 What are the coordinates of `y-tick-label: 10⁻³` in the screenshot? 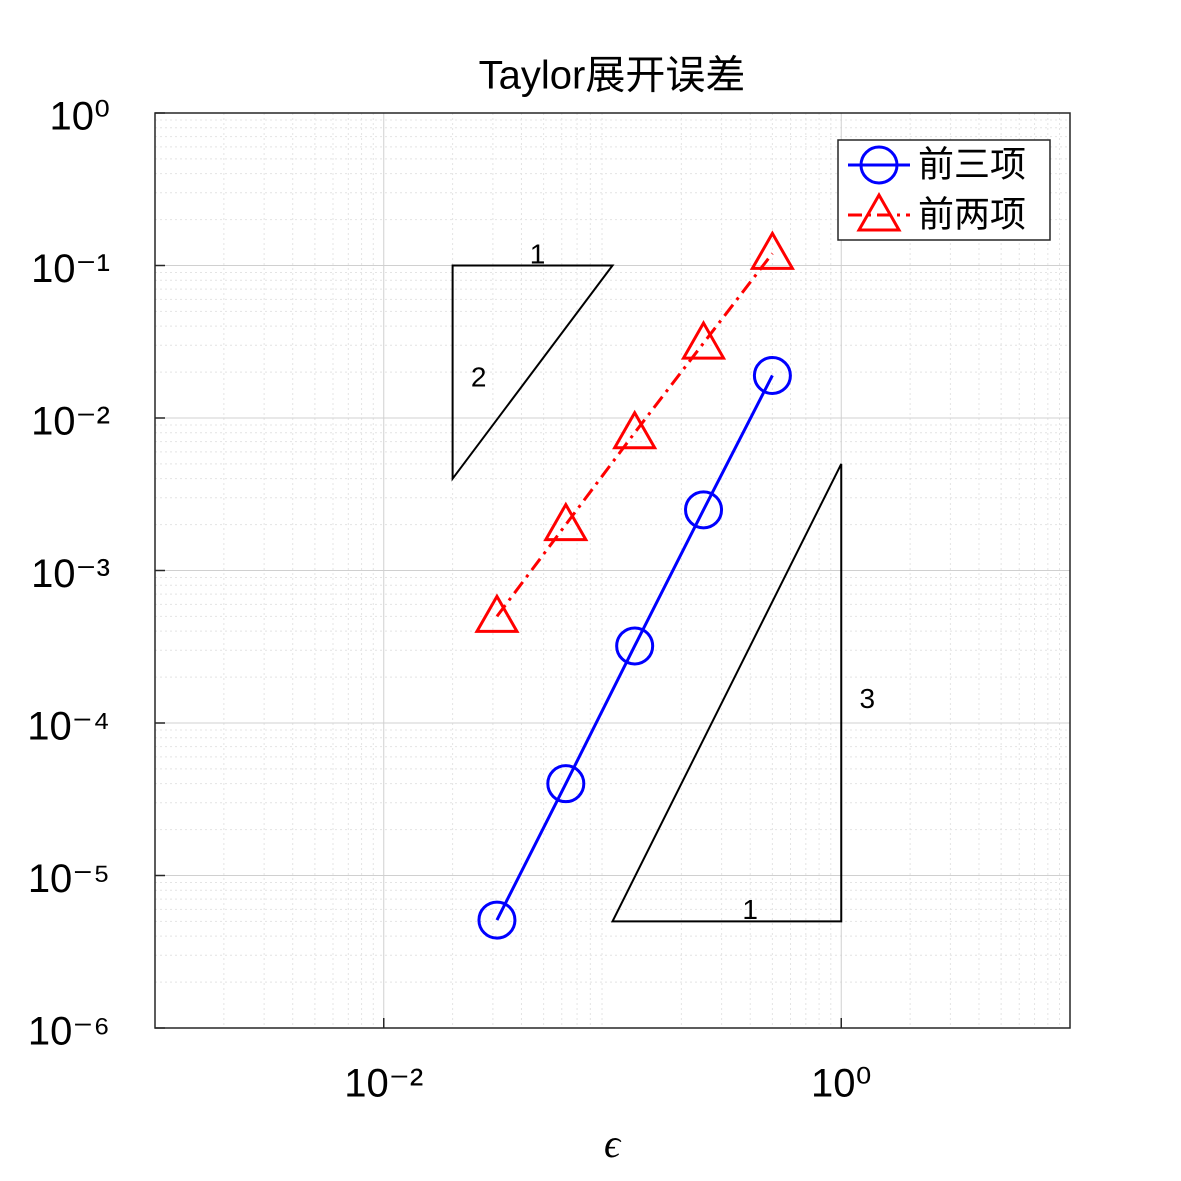 It's located at (70, 574).